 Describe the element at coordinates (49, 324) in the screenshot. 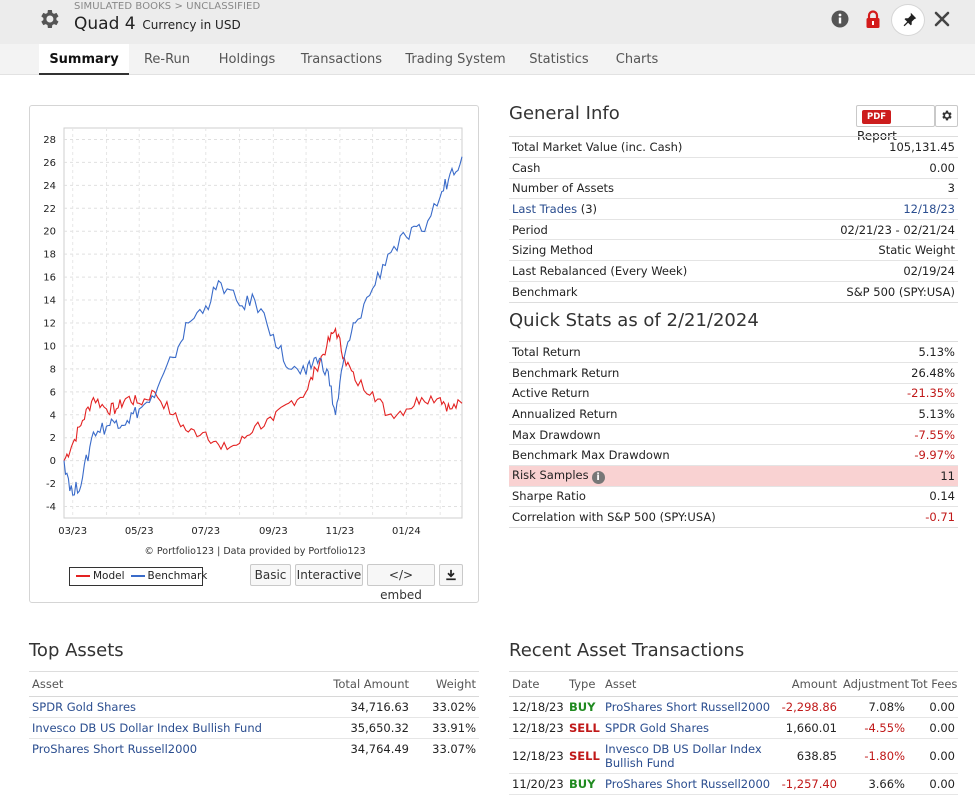

I see `y-tick-label: 12` at that location.